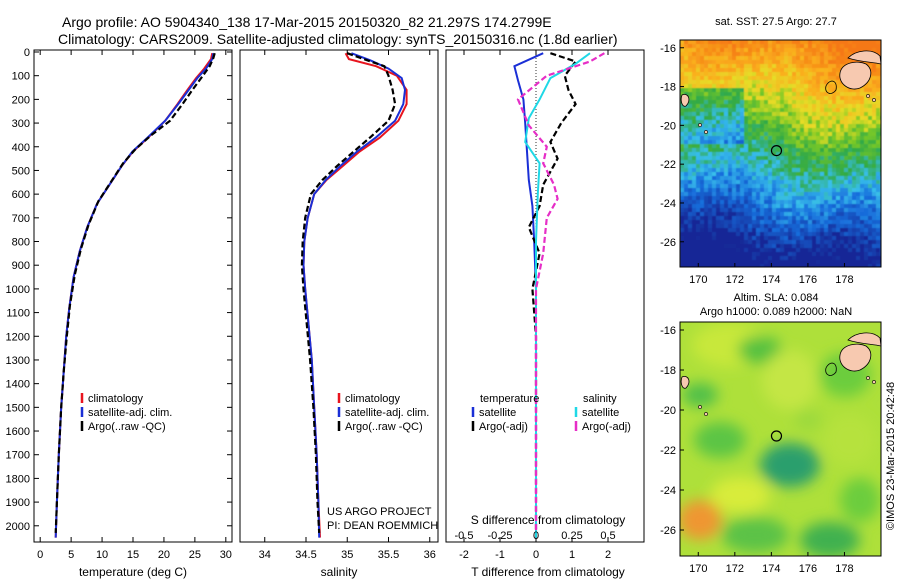 The height and width of the screenshot is (580, 900). I want to click on x-tick-label: 15, so click(133, 555).